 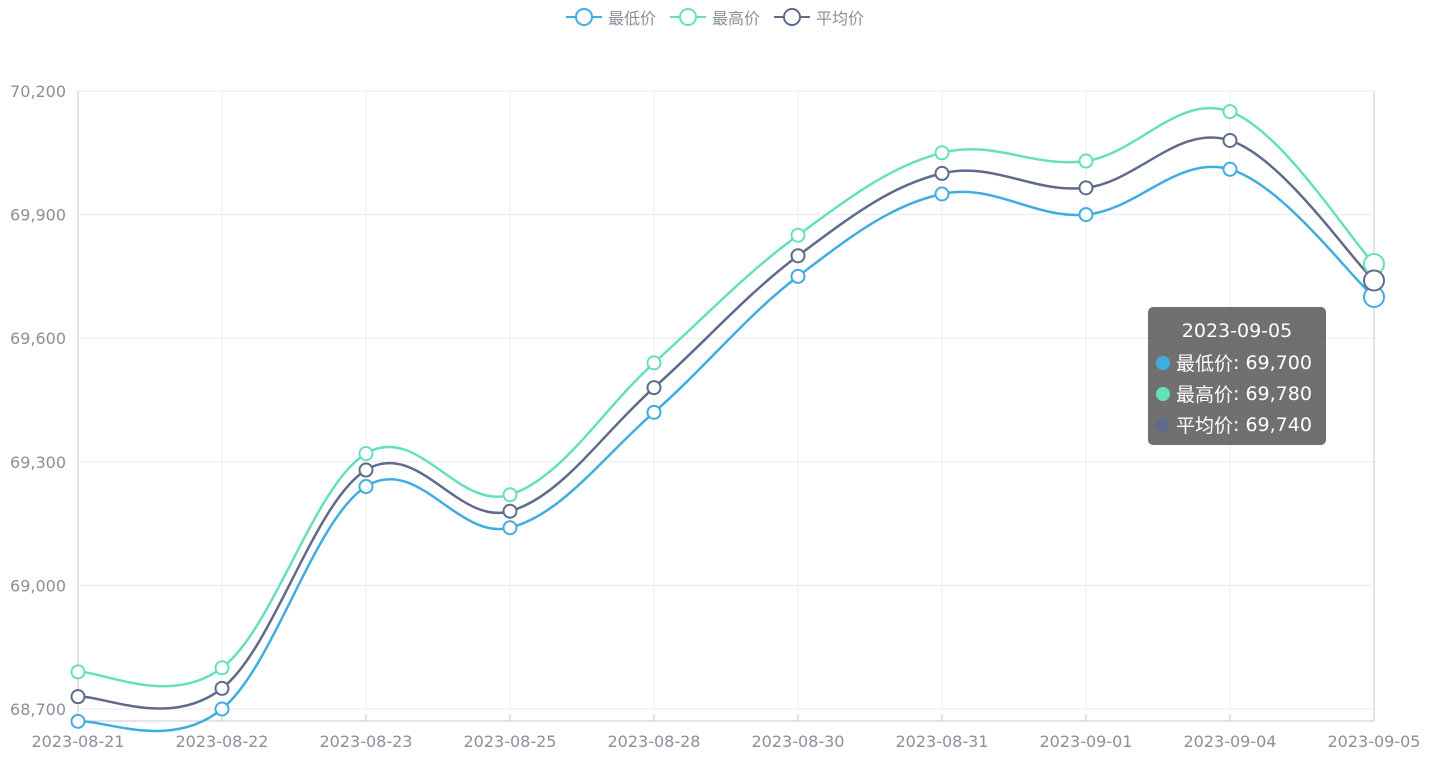 I want to click on tooltip-dot-avg-price, so click(x=1163, y=424).